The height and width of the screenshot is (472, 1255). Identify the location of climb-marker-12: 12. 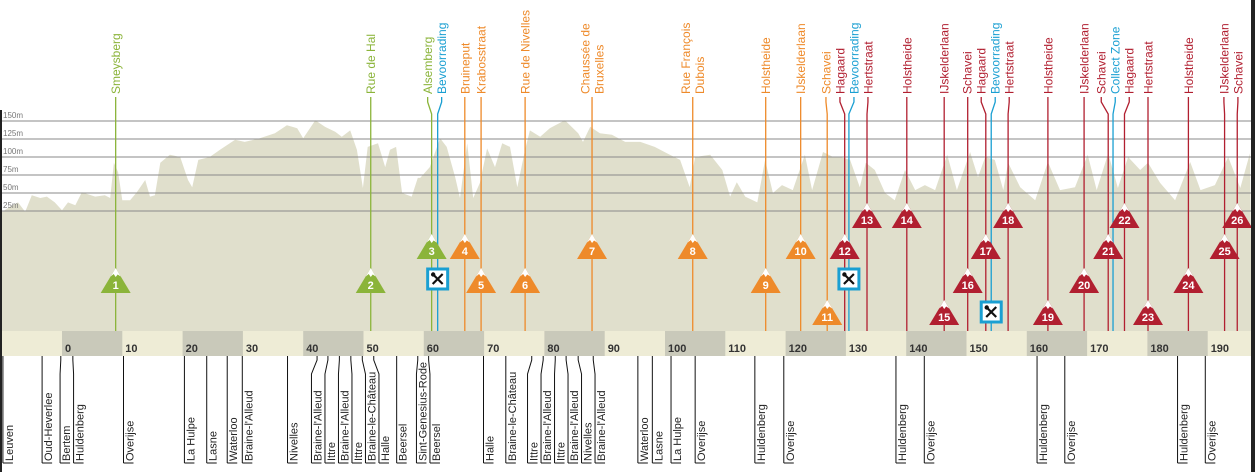
(844, 246).